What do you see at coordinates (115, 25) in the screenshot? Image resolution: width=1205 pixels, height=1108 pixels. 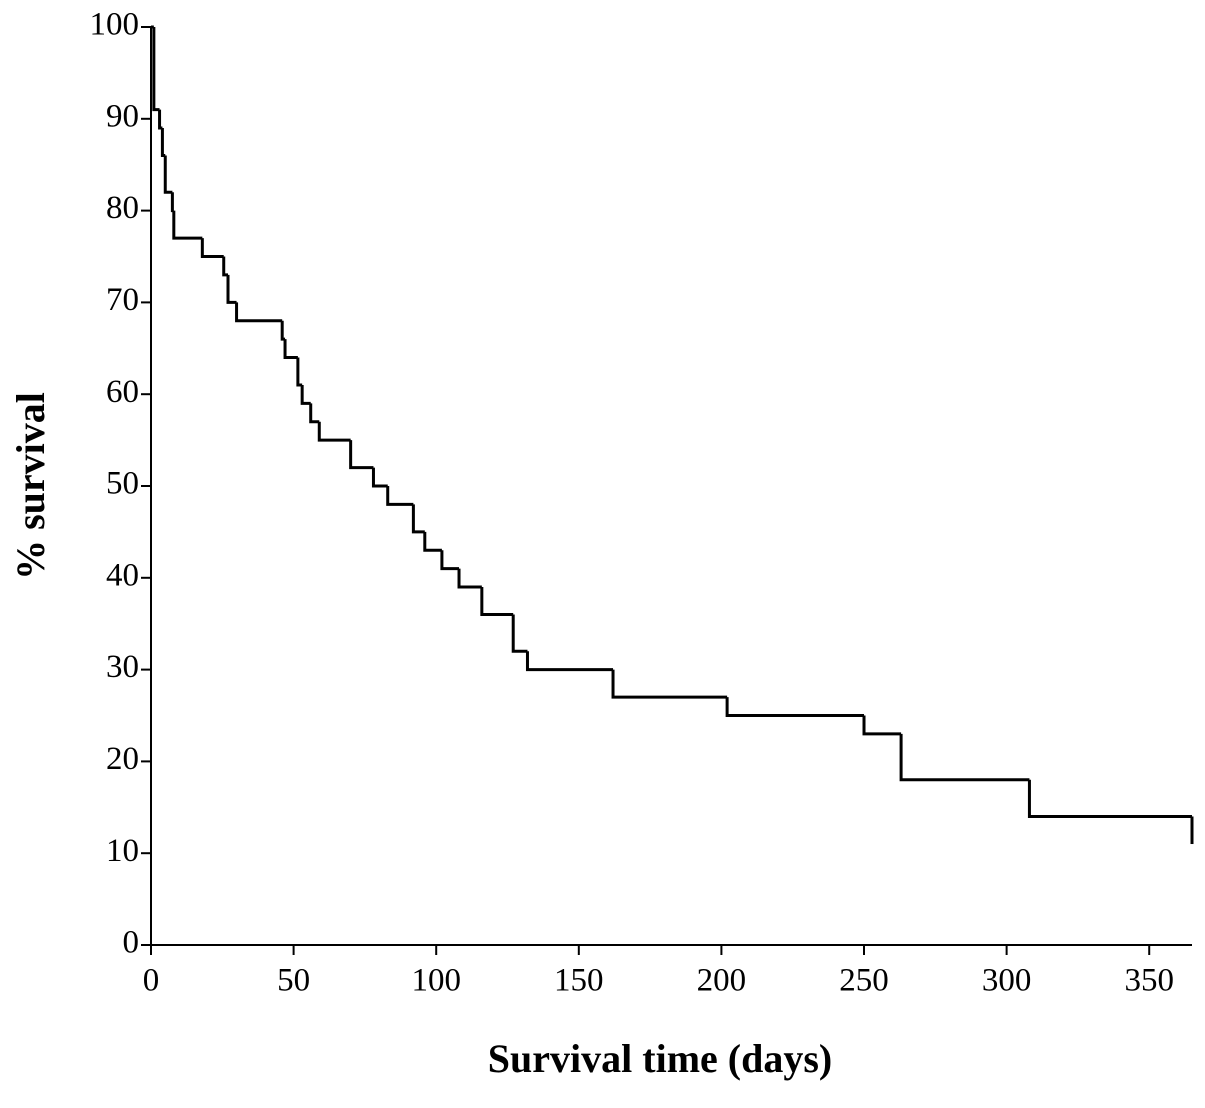 I see `y-tick-label: 100` at bounding box center [115, 25].